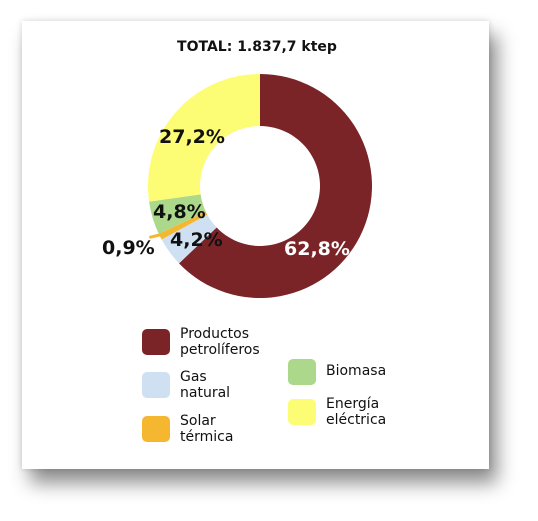 The image size is (538, 521). I want to click on legend-label: Energía eléctrica, so click(356, 412).